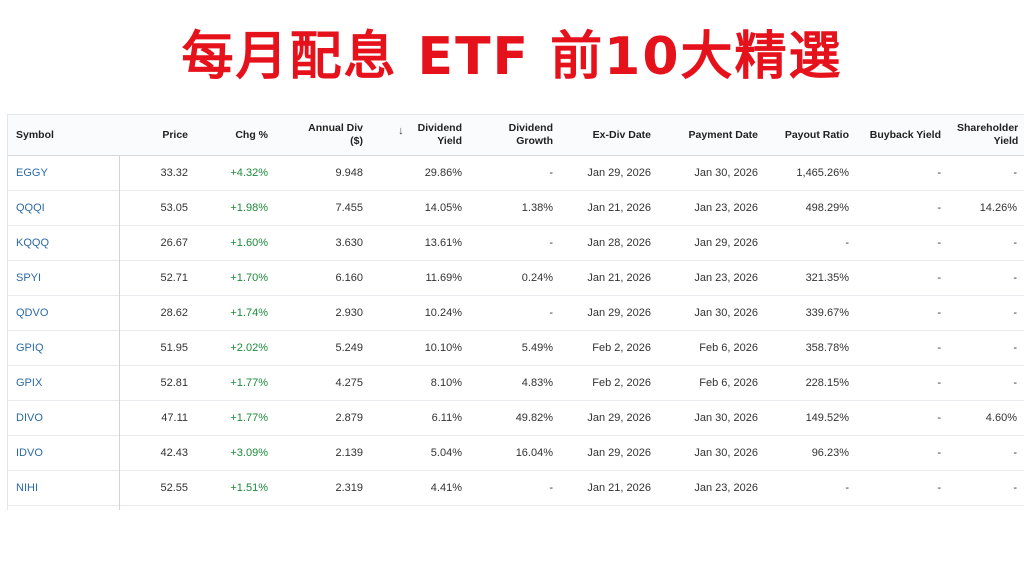  What do you see at coordinates (903, 135) in the screenshot?
I see `column-header-buyback-yield: Buyback Yield` at bounding box center [903, 135].